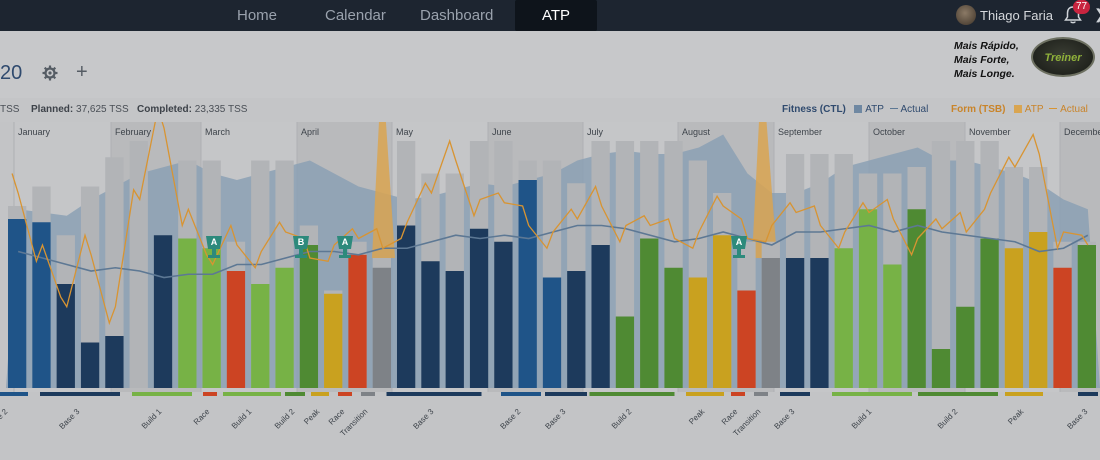 This screenshot has height=460, width=1100. Describe the element at coordinates (800, 132) in the screenshot. I see `month-label: September` at that location.